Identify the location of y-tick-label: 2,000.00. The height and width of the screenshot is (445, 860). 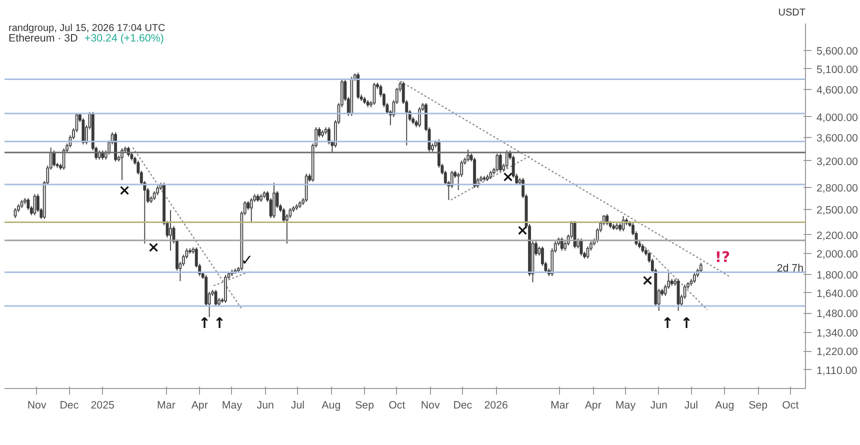
(837, 254).